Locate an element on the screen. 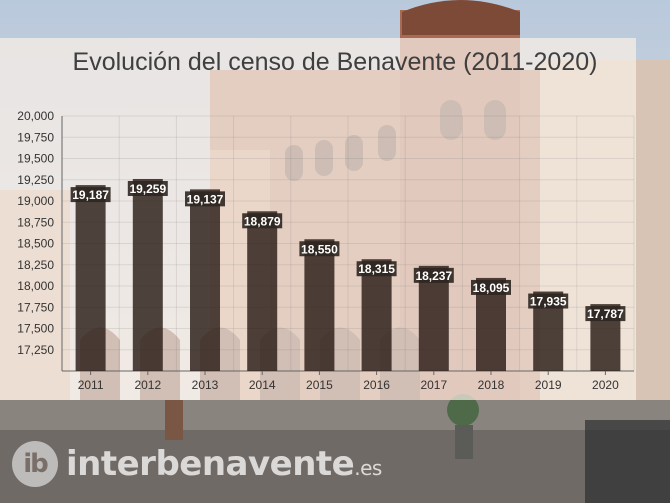  x-tick-label: 2020 is located at coordinates (605, 385).